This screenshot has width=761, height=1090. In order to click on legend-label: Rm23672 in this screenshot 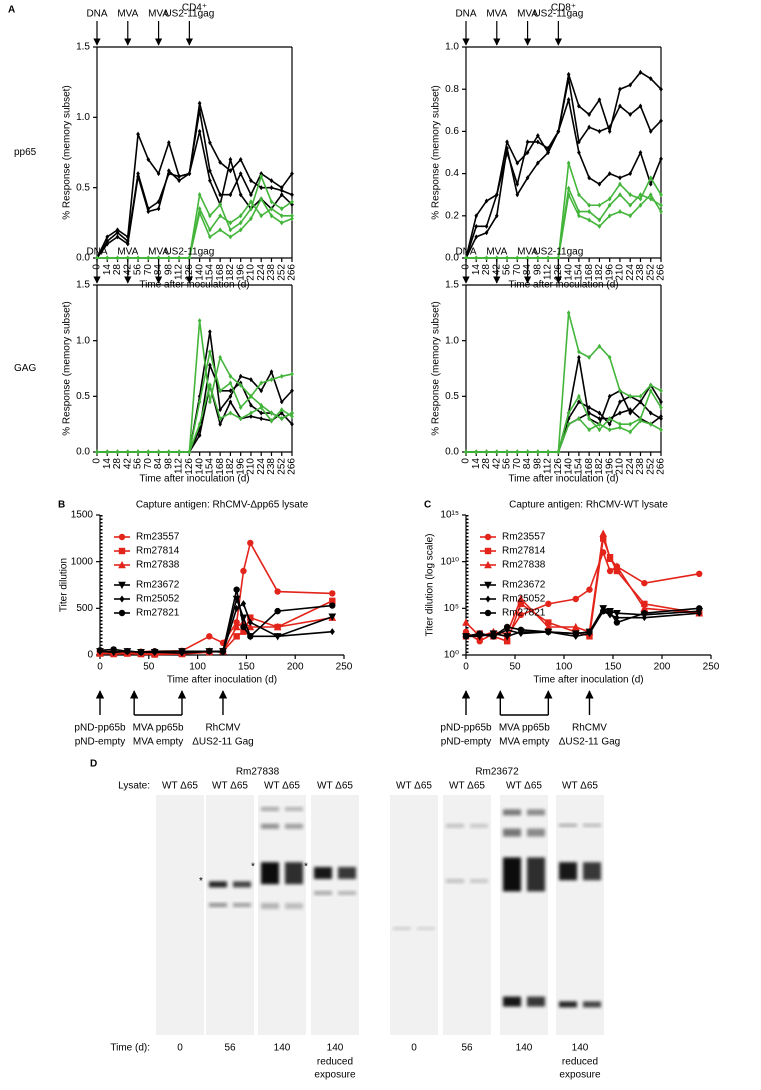, I will do `click(158, 585)`.